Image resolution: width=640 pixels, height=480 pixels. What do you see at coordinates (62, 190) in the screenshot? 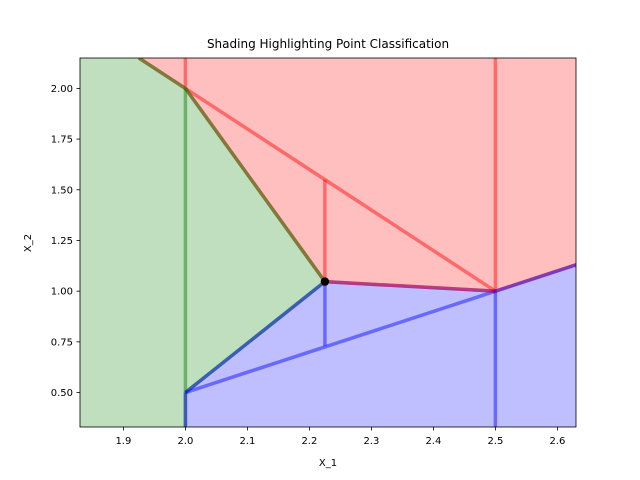
I see `y-tick-label: 1.50` at bounding box center [62, 190].